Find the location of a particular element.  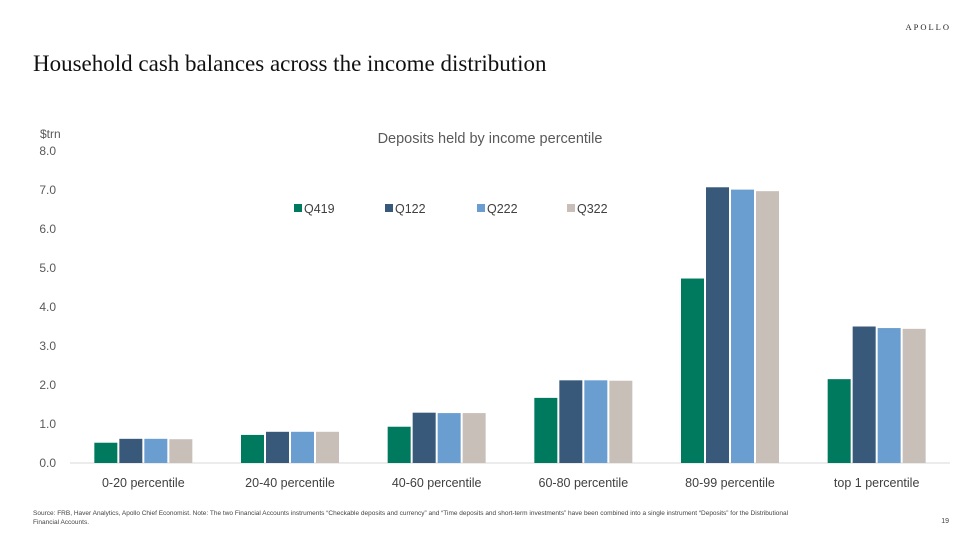

legend-label: Q222 is located at coordinates (502, 209).